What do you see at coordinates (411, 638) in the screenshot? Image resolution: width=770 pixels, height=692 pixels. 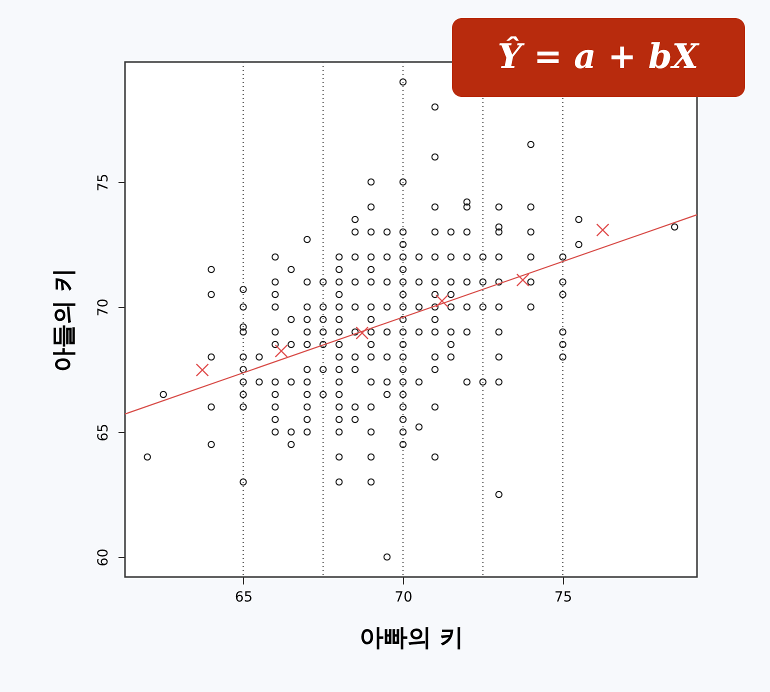 I see `x-axis-title: 아빠의 키` at bounding box center [411, 638].